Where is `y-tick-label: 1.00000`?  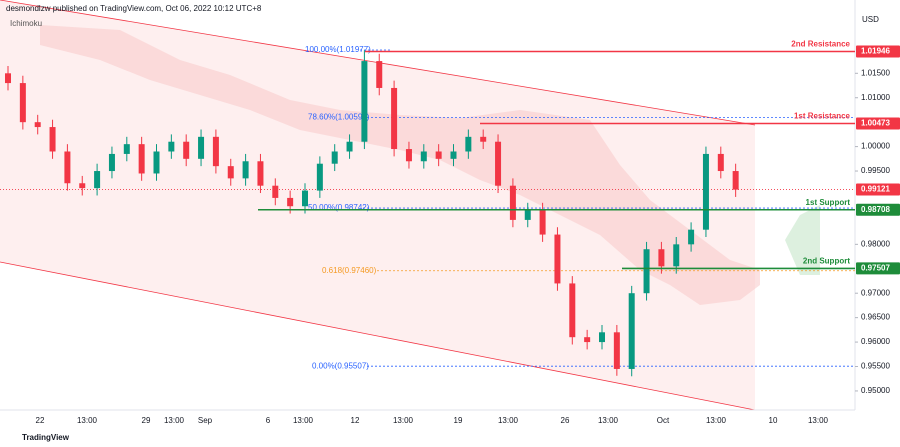
y-tick-label: 1.00000 is located at coordinates (875, 146).